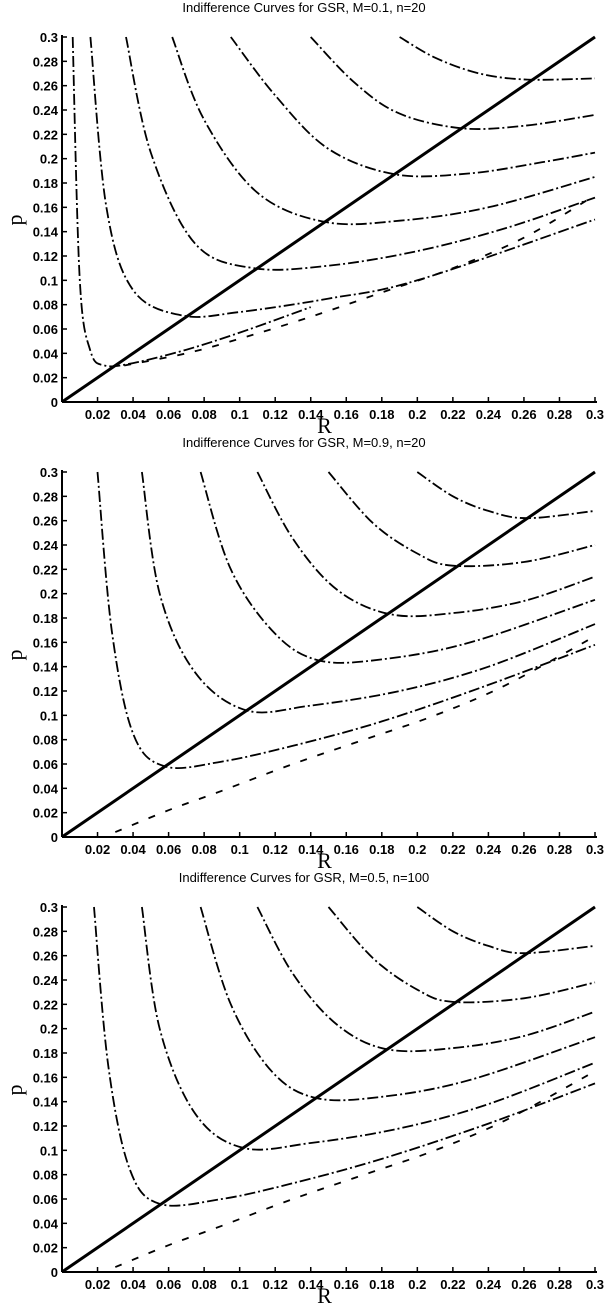  What do you see at coordinates (417, 414) in the screenshot?
I see `x-tick-label: 0.2` at bounding box center [417, 414].